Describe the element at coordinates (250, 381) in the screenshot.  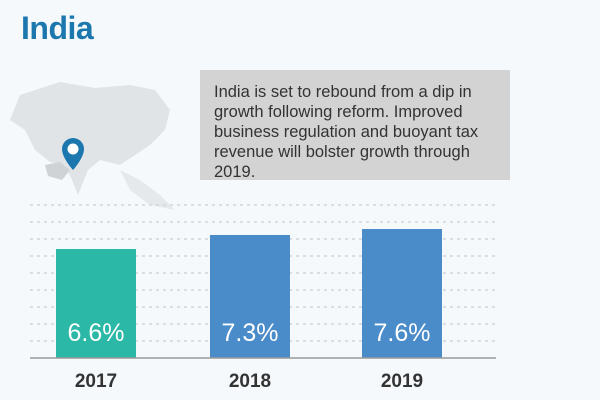
I see `category-label: 2018` at that location.